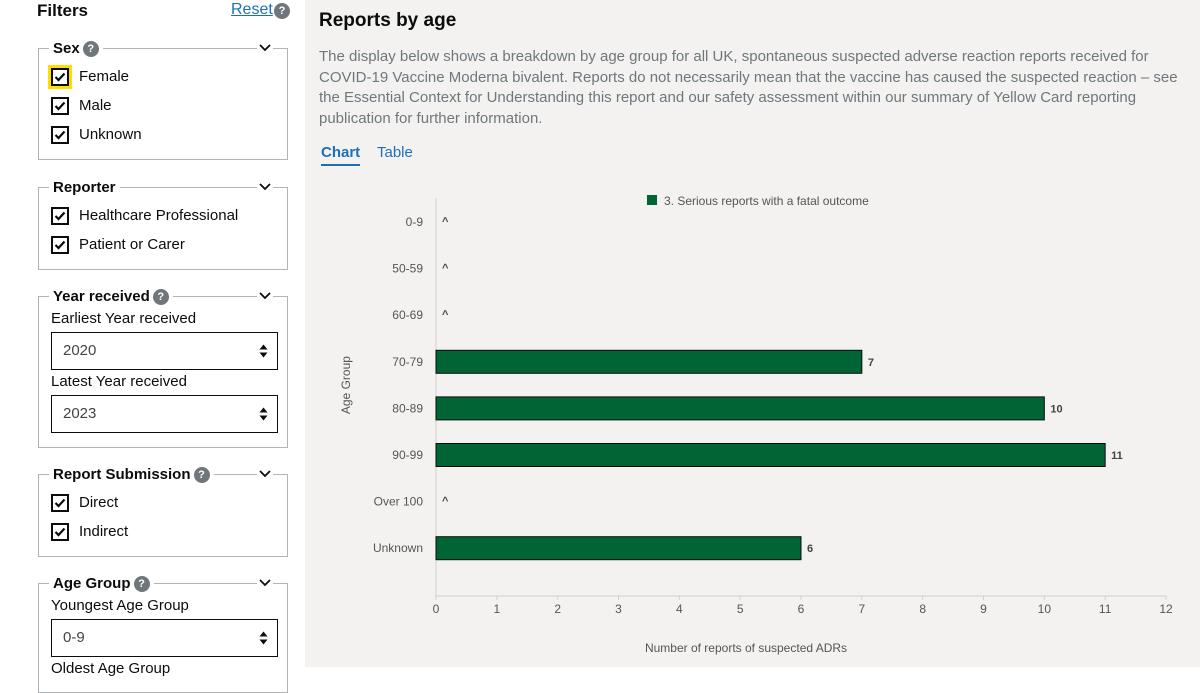  I want to click on data-label: 7, so click(871, 363).